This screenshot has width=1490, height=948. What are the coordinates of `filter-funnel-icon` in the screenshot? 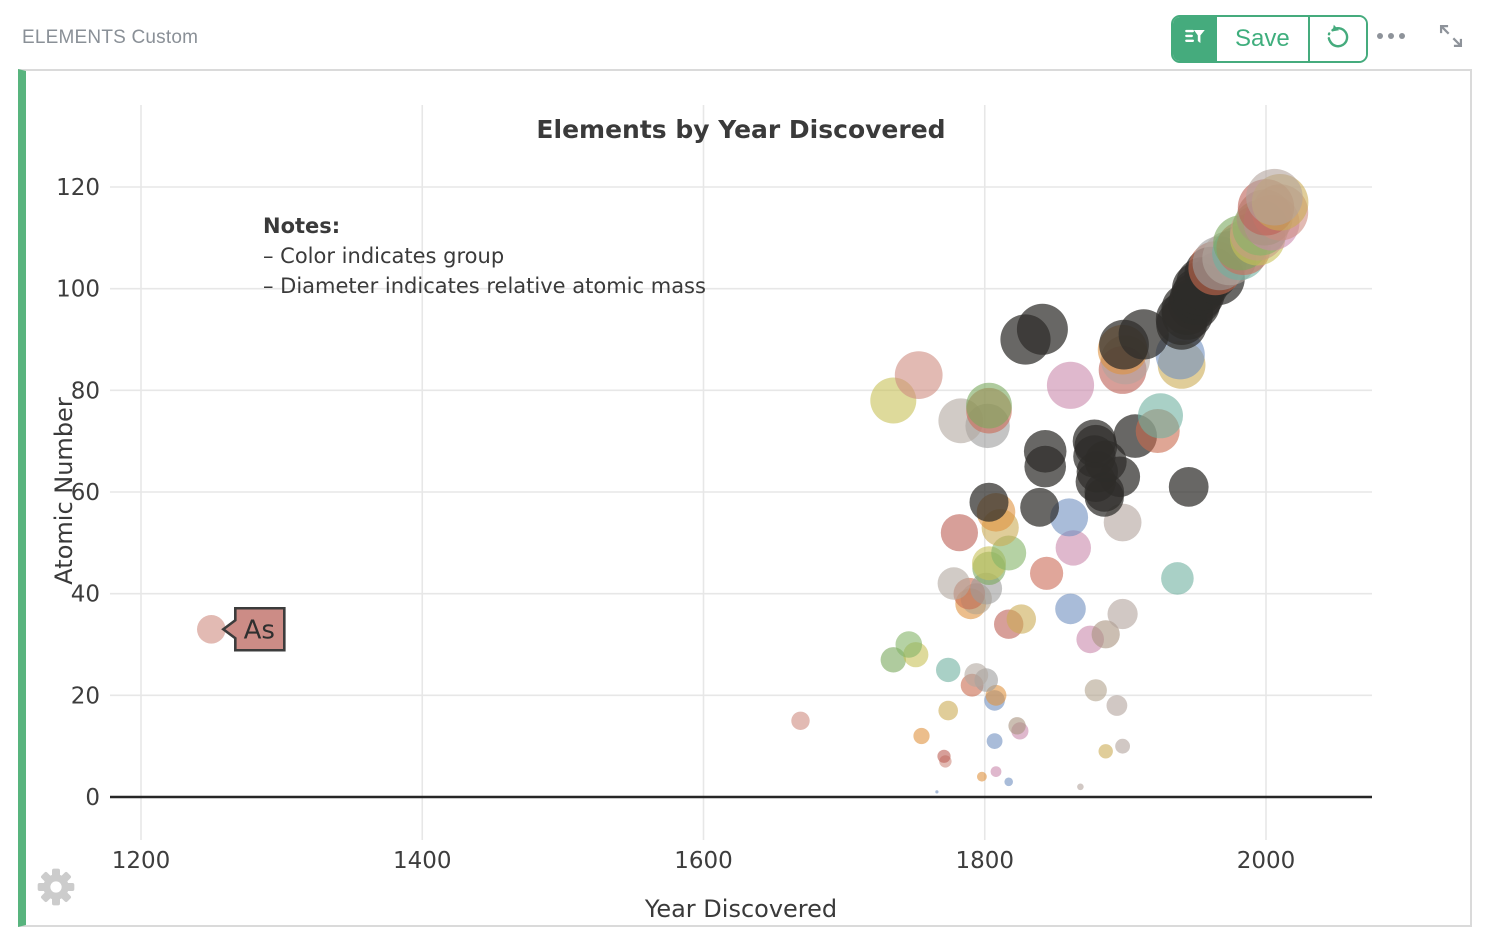 It's located at (1195, 39).